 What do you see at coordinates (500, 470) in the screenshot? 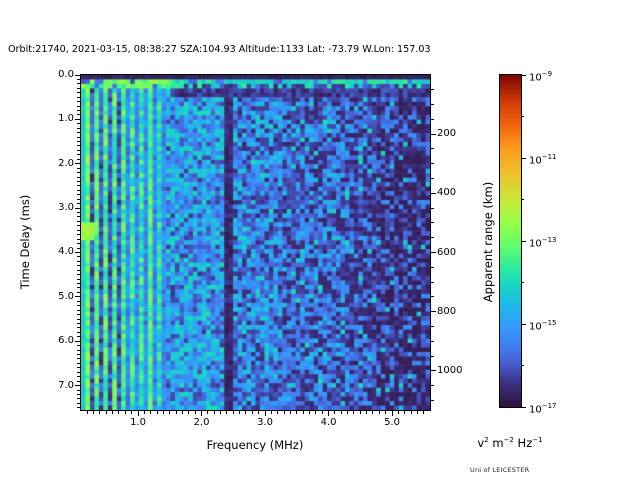
I see `credit-text: Uni of LEICESTER` at bounding box center [500, 470].